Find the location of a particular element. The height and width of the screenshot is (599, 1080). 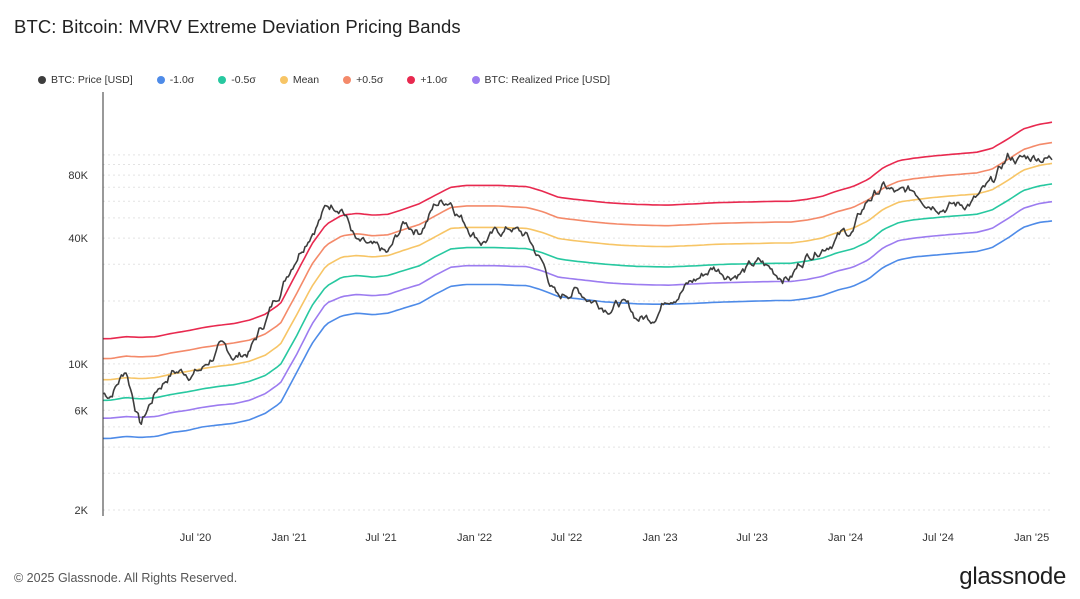

x-tick-label: Jan '24 is located at coordinates (845, 538).